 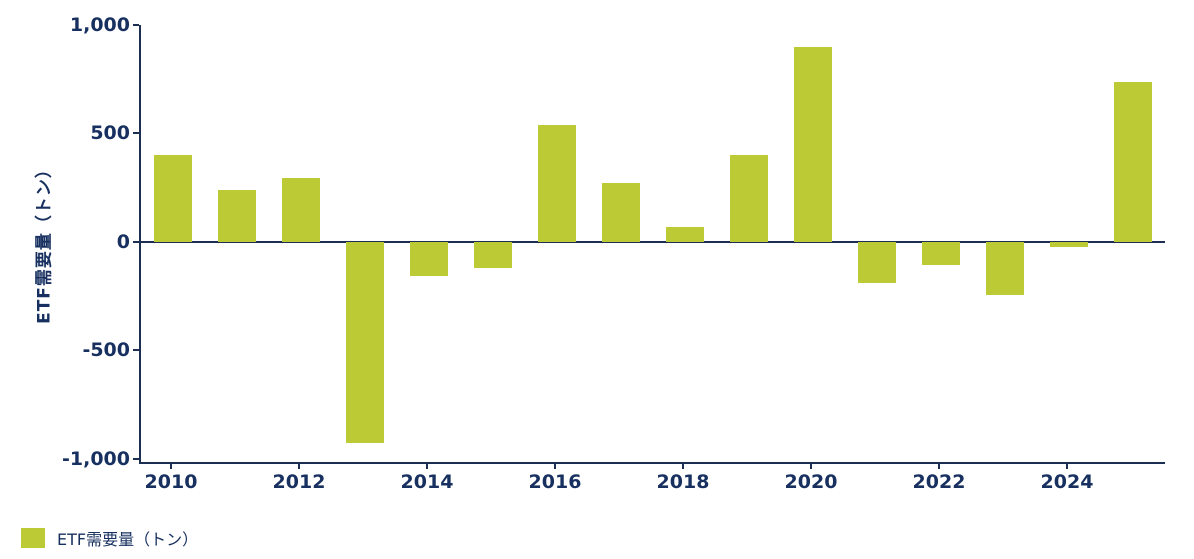 What do you see at coordinates (299, 482) in the screenshot?
I see `x-tick-label-2012: 2012` at bounding box center [299, 482].